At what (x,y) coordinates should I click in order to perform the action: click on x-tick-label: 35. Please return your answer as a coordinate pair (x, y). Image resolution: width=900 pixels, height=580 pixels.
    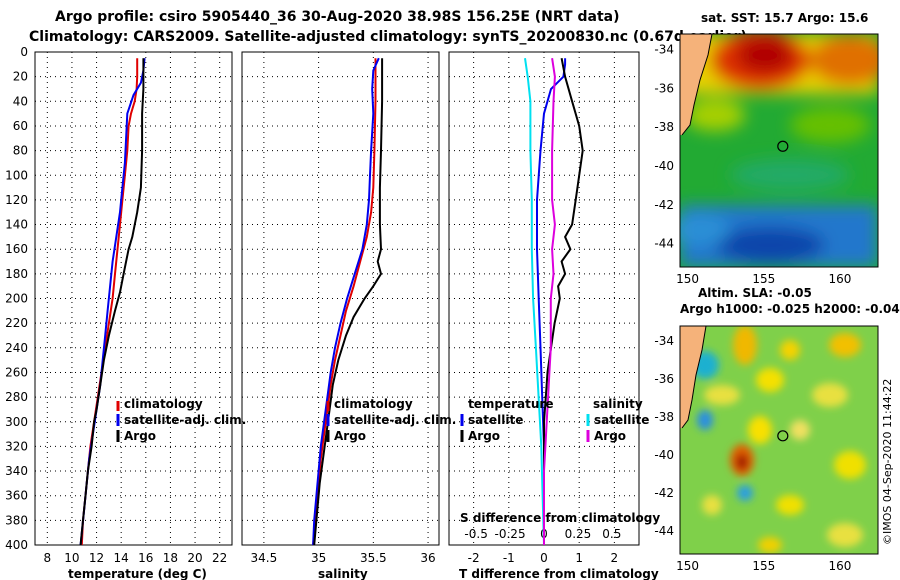
    Looking at the image, I should click on (318, 558).